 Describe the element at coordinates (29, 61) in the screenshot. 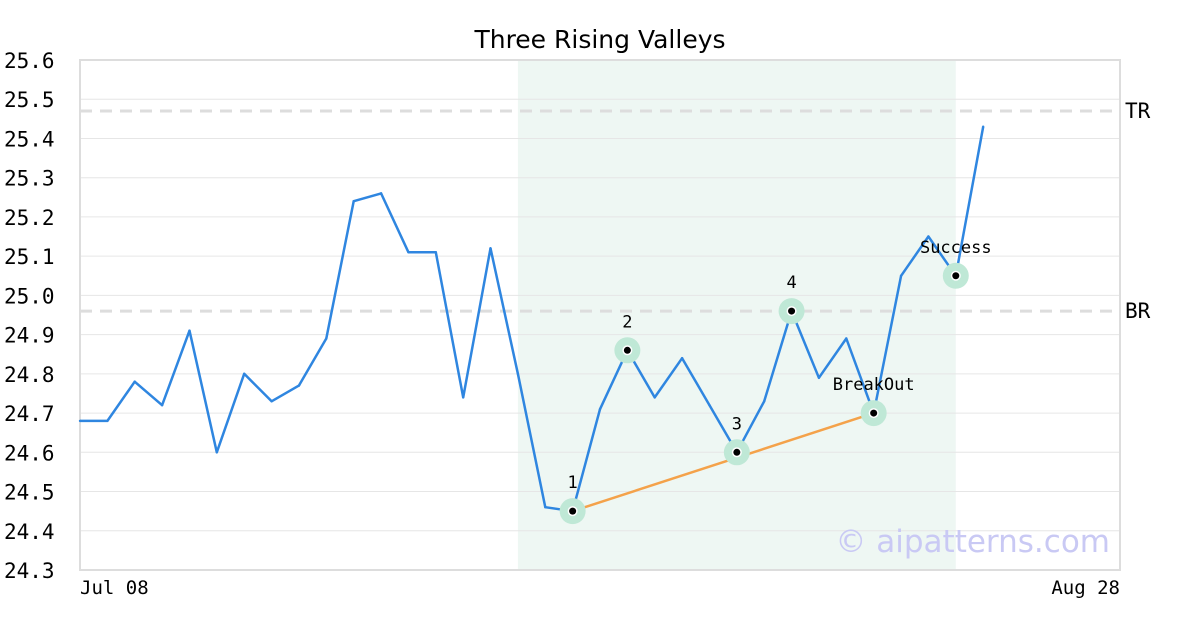

I see `y-tick-label: 25.6` at that location.